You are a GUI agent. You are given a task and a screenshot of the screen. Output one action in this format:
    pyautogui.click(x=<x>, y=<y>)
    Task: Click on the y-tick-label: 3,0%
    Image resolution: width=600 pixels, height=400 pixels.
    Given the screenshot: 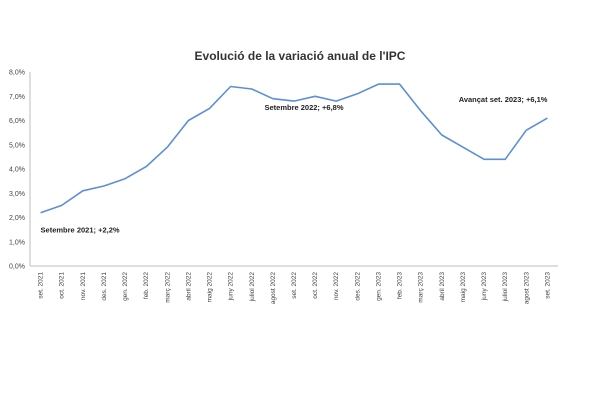 What is the action you would take?
    pyautogui.click(x=17, y=194)
    